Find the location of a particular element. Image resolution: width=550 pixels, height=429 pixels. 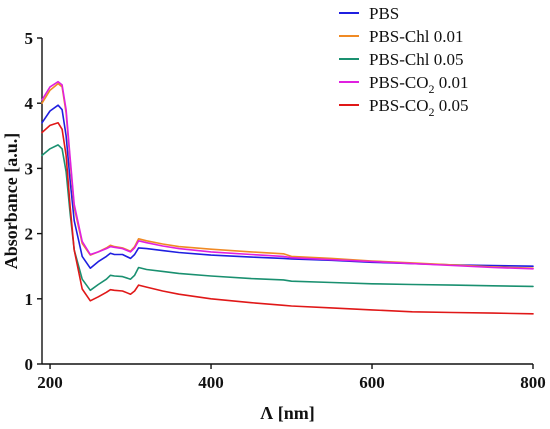

legend-label-text: PBS-Chl 0.05 is located at coordinates (416, 59).